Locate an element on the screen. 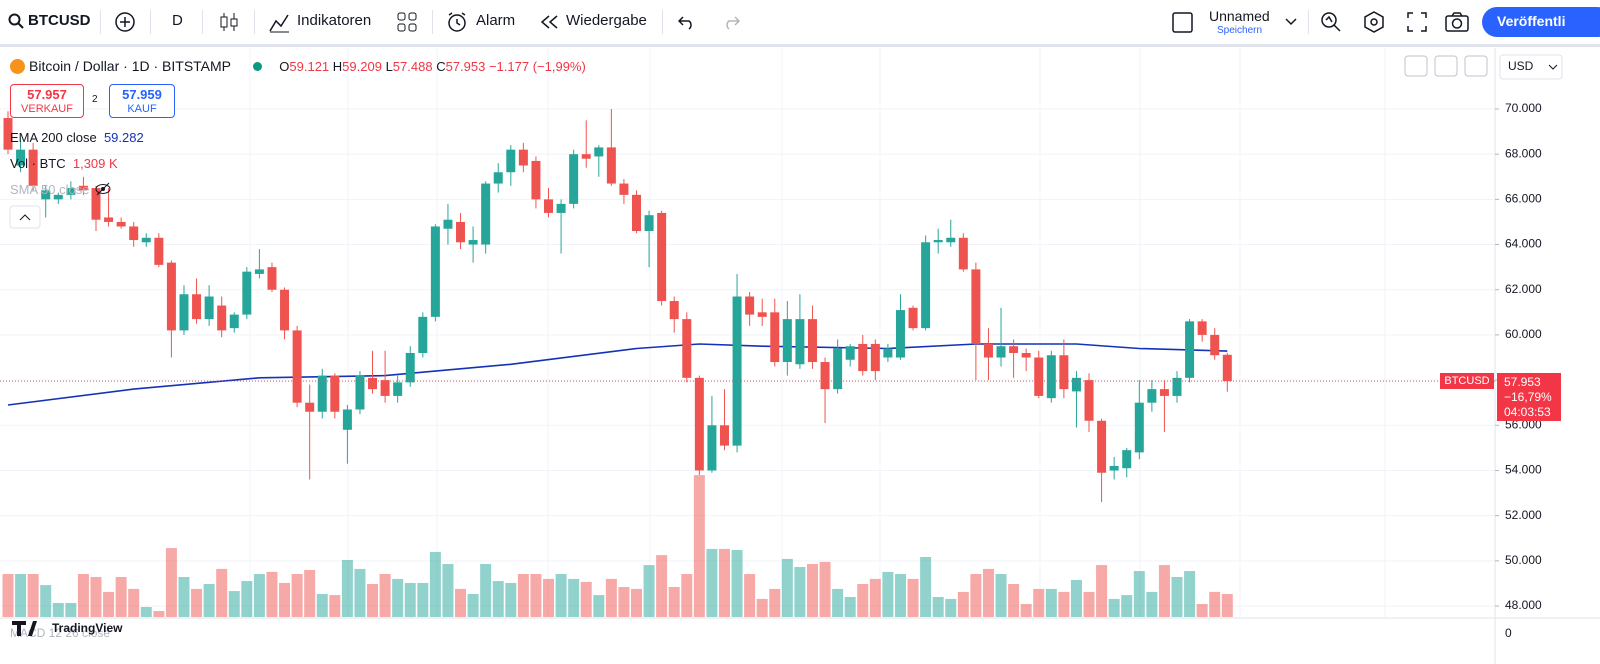 The height and width of the screenshot is (664, 1600). alarm: Alarm is located at coordinates (496, 20).